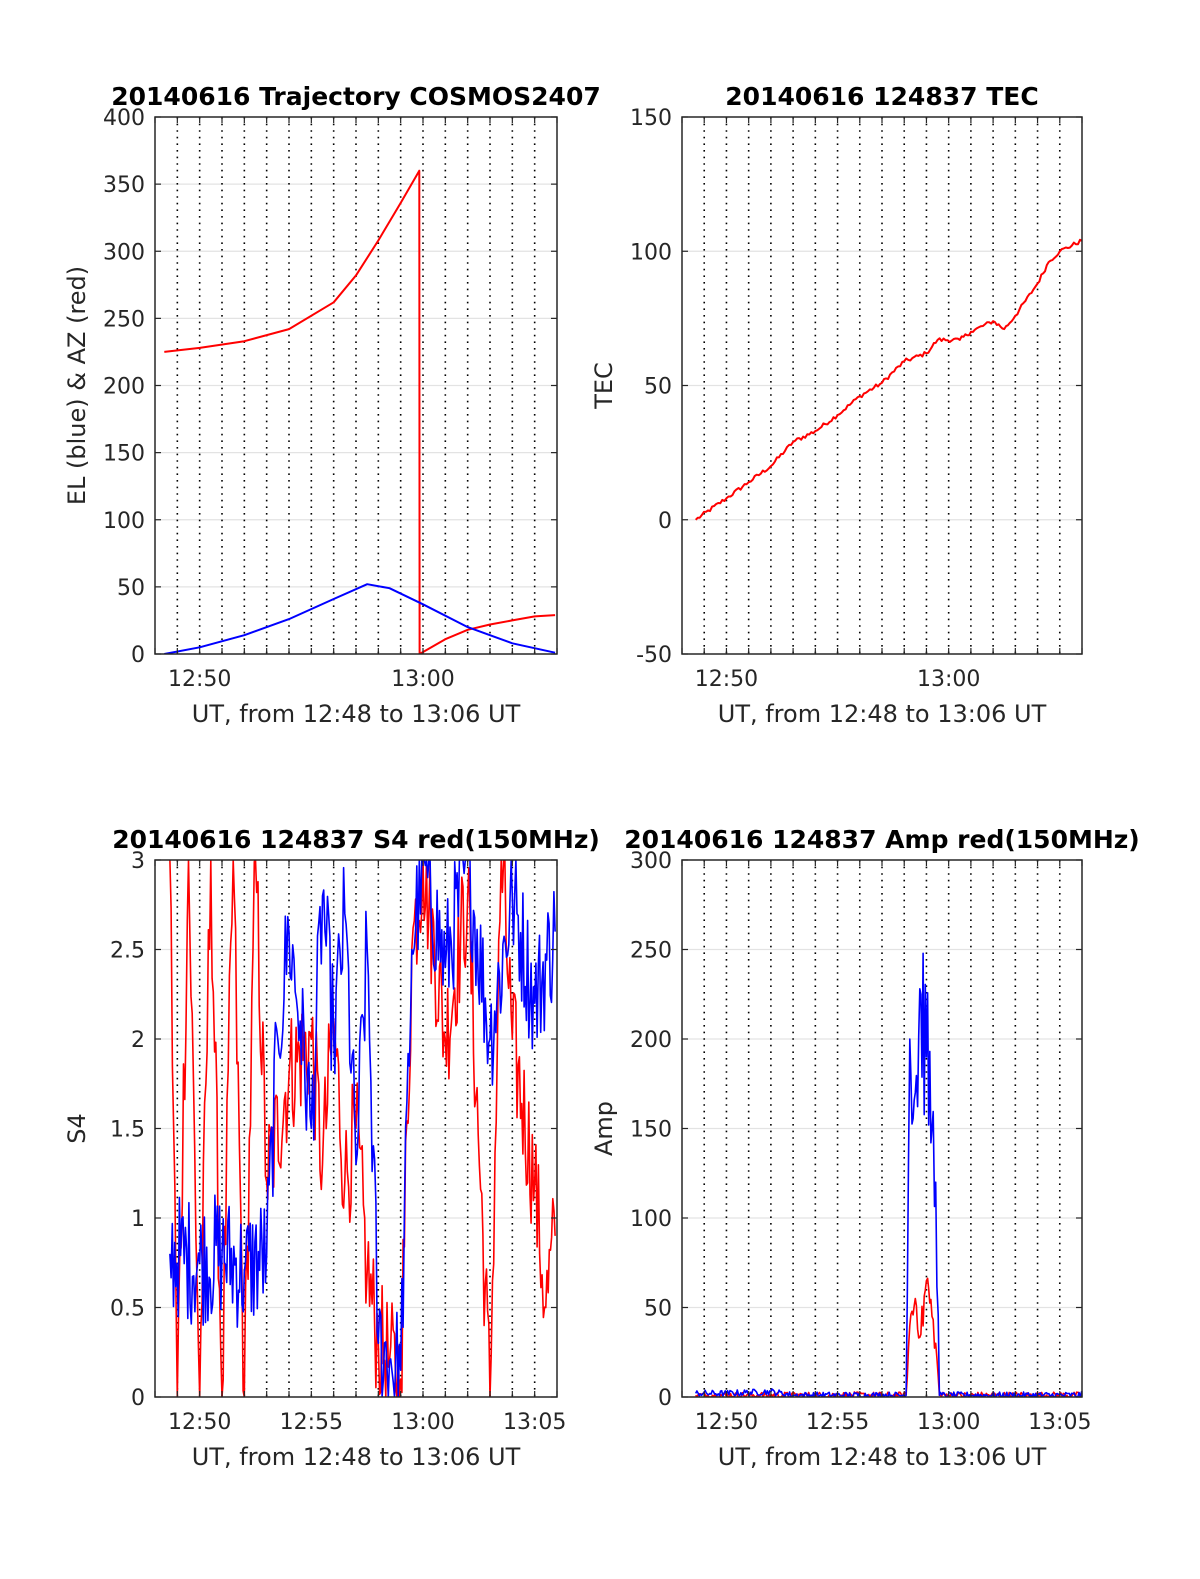  I want to click on chart-title: 20140616 124837 S4 red(150MHz), so click(356, 839).